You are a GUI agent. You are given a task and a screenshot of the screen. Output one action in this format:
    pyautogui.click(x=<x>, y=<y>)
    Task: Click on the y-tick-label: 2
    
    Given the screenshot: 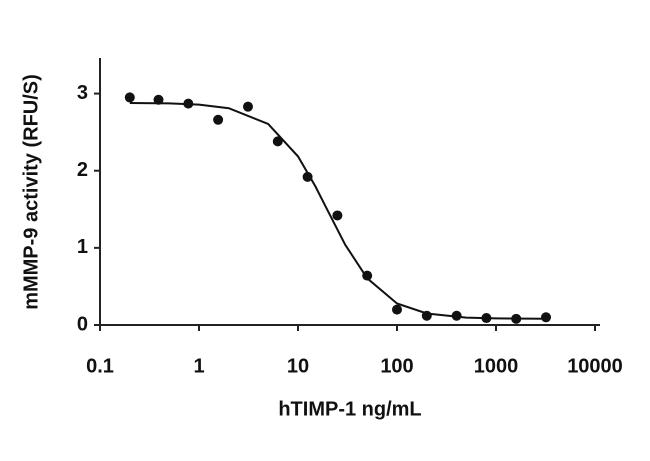 What is the action you would take?
    pyautogui.click(x=82, y=170)
    